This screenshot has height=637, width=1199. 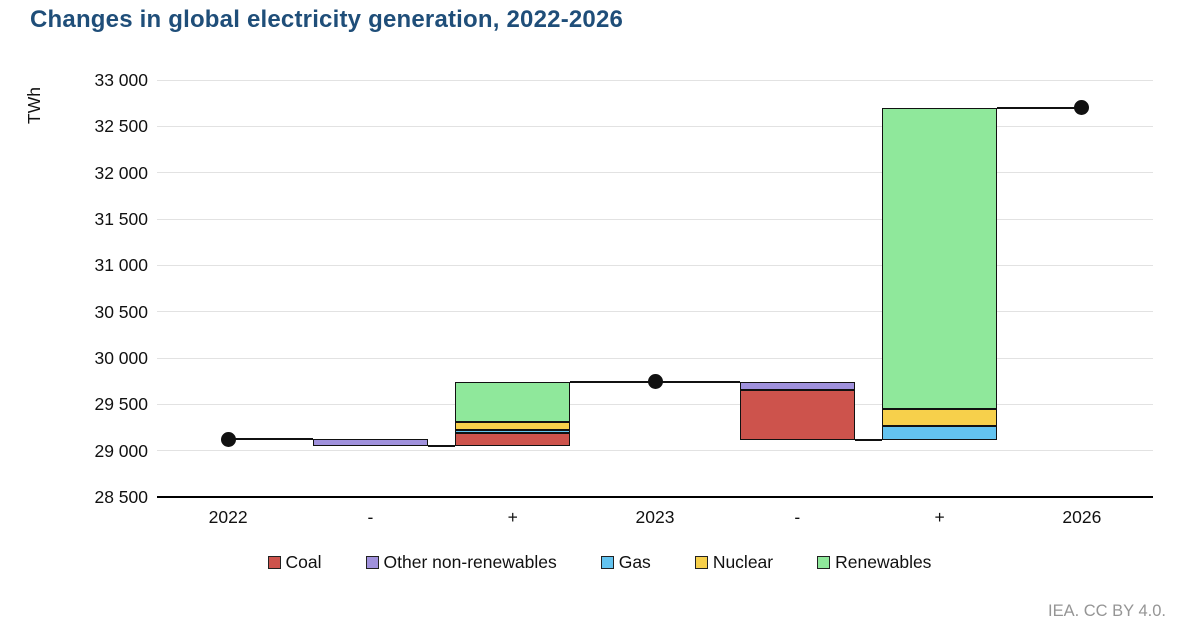 What do you see at coordinates (121, 172) in the screenshot?
I see `y-tick-label: 32 000` at bounding box center [121, 172].